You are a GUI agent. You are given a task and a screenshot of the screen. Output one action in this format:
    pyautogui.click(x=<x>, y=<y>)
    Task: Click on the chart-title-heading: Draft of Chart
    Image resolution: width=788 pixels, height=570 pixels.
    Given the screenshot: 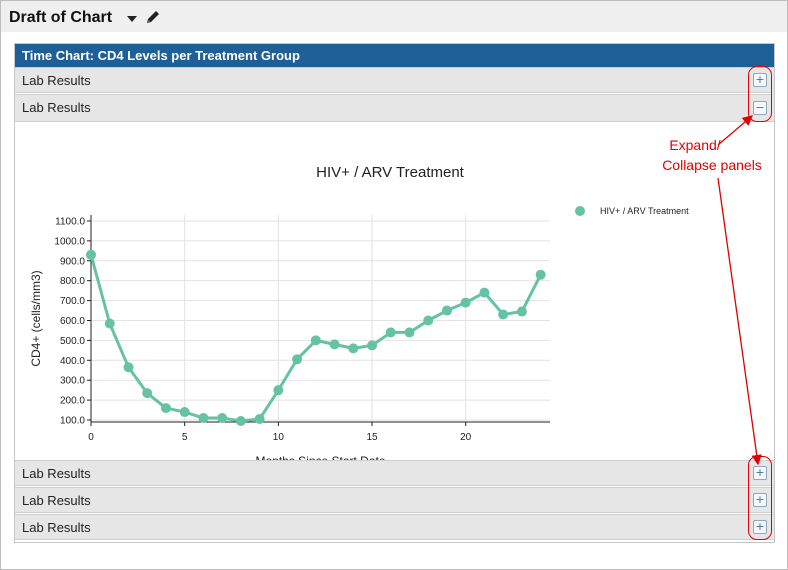 What is the action you would take?
    pyautogui.click(x=61, y=17)
    